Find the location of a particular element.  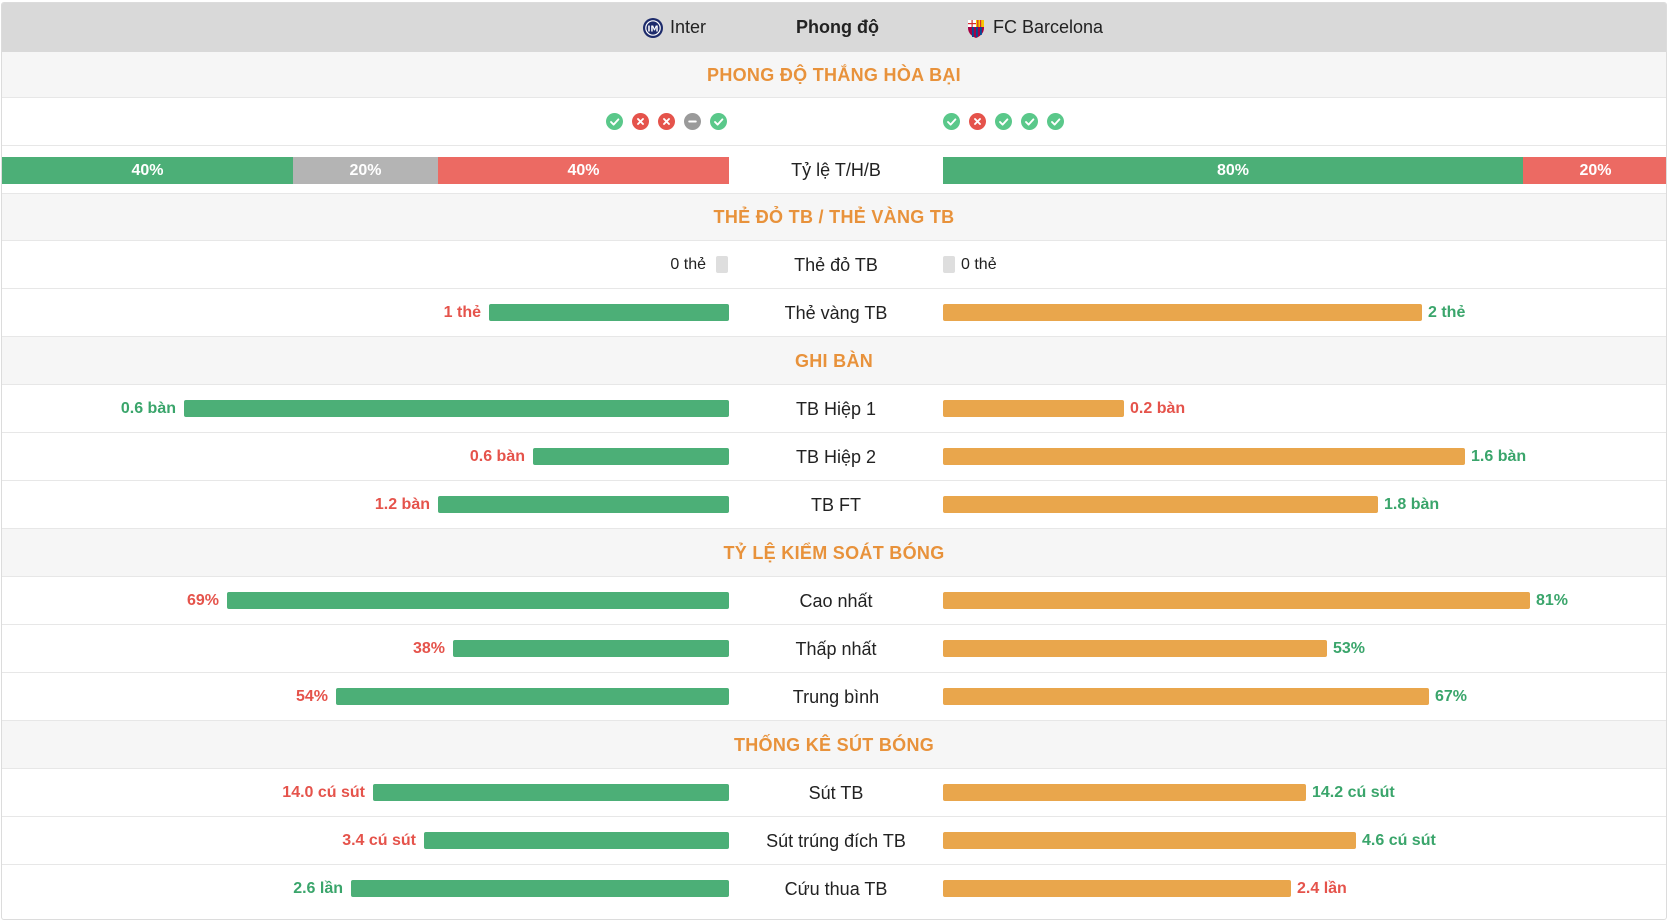

section-shots: THỐNG KÊ SÚT BÓNG is located at coordinates (834, 745).